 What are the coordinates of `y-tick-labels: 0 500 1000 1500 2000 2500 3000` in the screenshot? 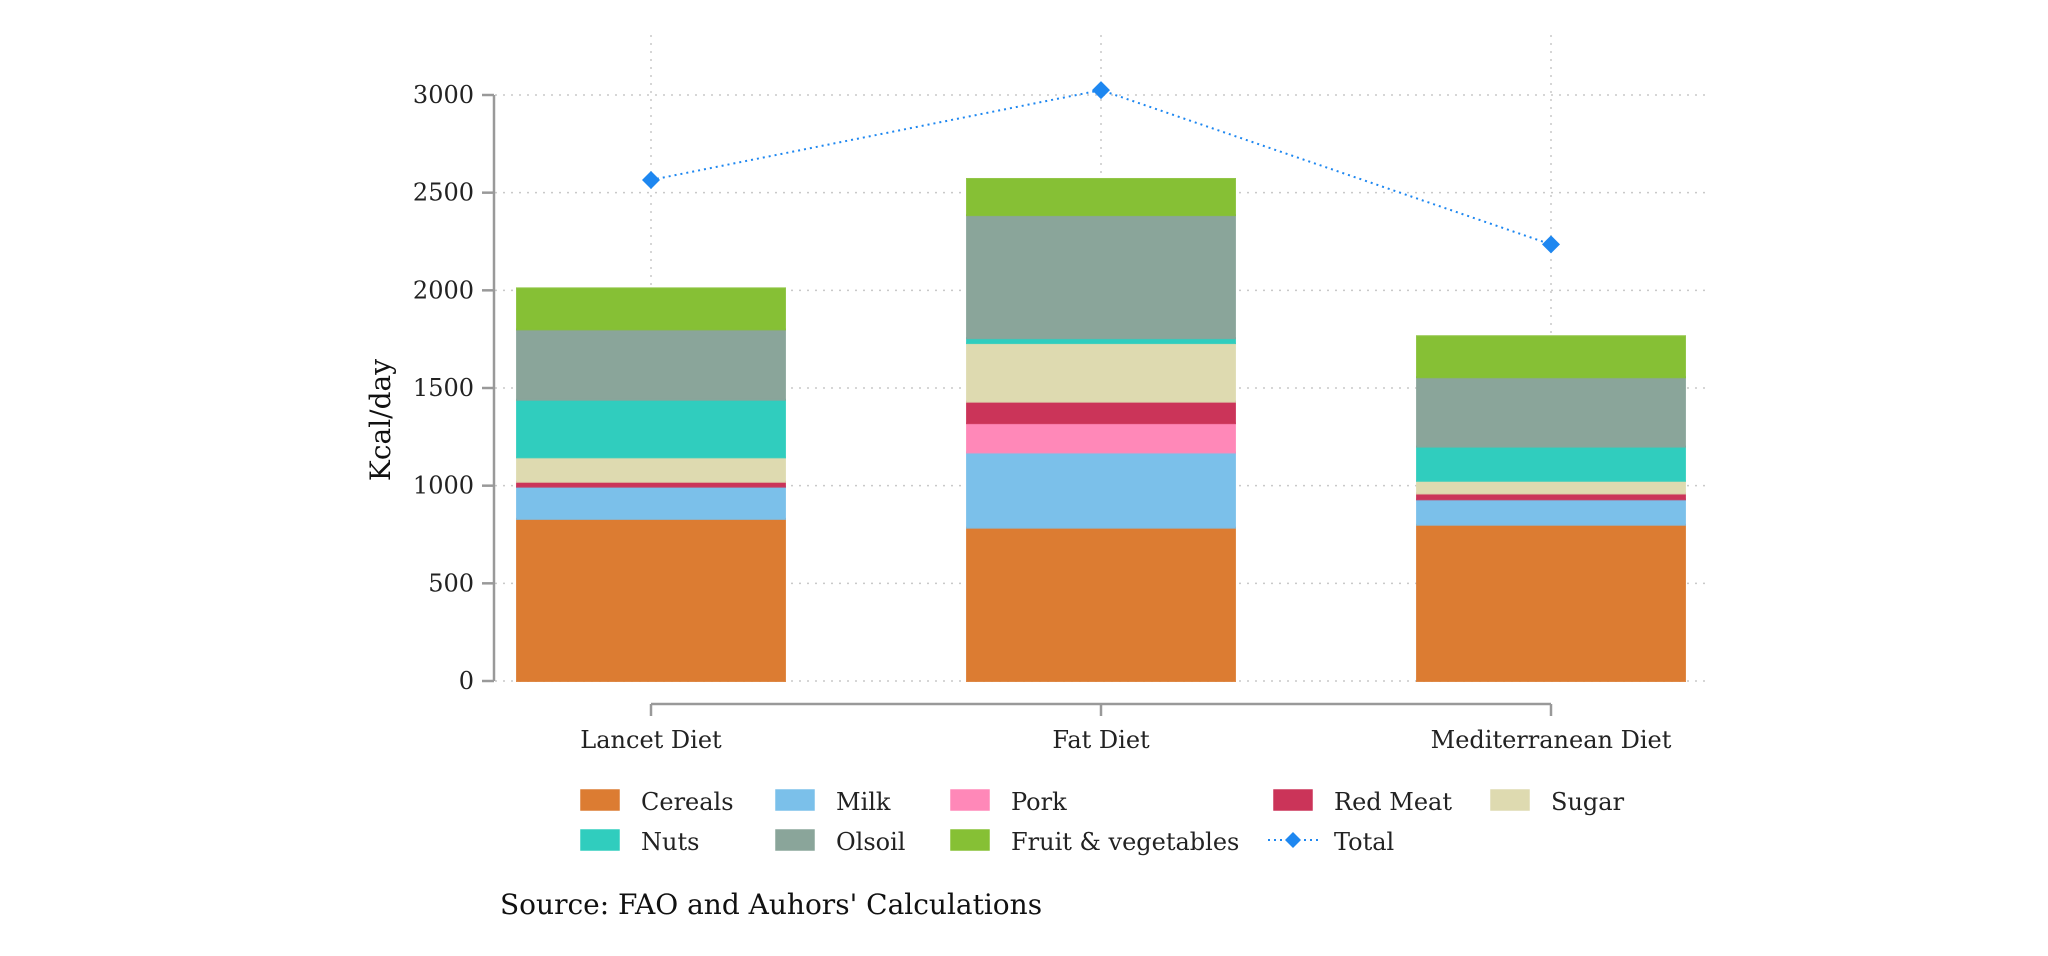 It's located at (443, 388).